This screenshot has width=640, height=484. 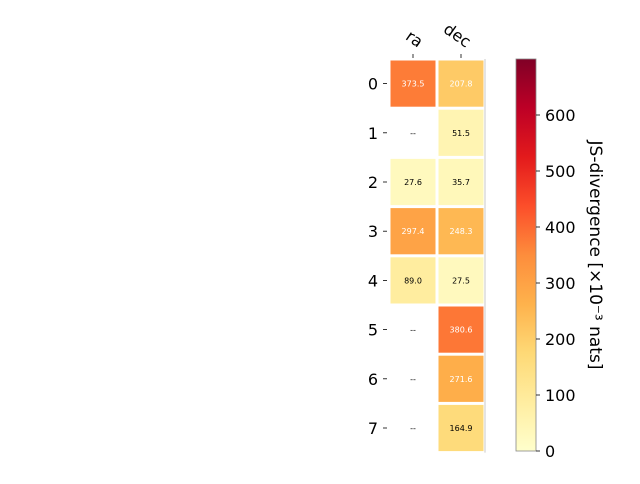 What do you see at coordinates (438, 38) in the screenshot?
I see `column-labels: ra dec` at bounding box center [438, 38].